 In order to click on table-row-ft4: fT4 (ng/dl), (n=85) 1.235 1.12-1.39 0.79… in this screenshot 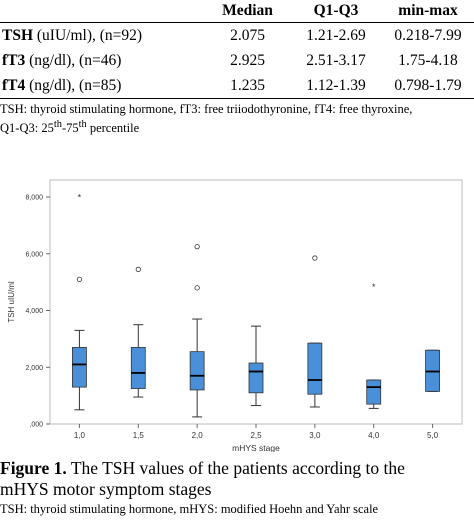, I will do `click(237, 86)`.